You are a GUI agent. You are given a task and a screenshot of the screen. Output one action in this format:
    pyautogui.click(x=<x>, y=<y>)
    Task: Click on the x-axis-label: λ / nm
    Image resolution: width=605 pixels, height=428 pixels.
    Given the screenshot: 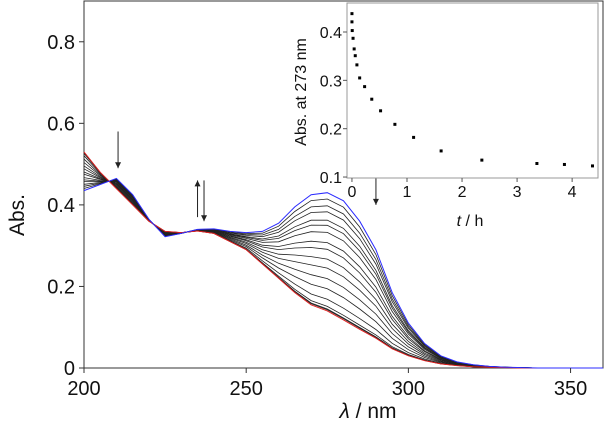 What is the action you would take?
    pyautogui.click(x=367, y=411)
    